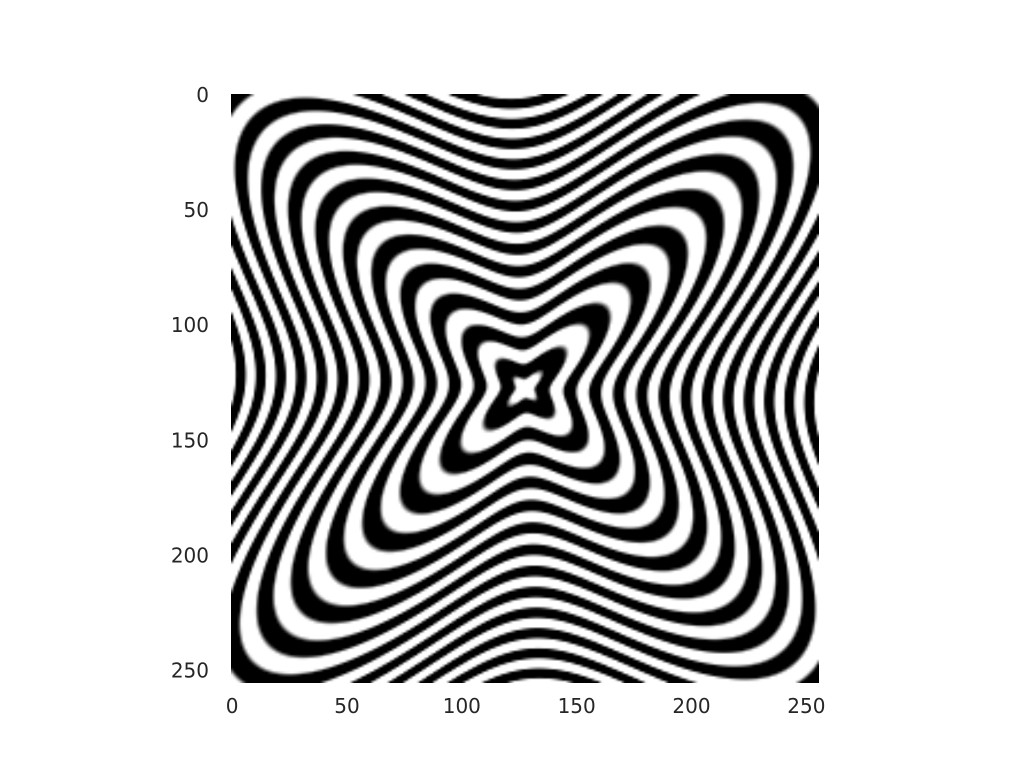 The image size is (1024, 768). Describe the element at coordinates (577, 706) in the screenshot. I see `x-tick-label-150: 150` at that location.